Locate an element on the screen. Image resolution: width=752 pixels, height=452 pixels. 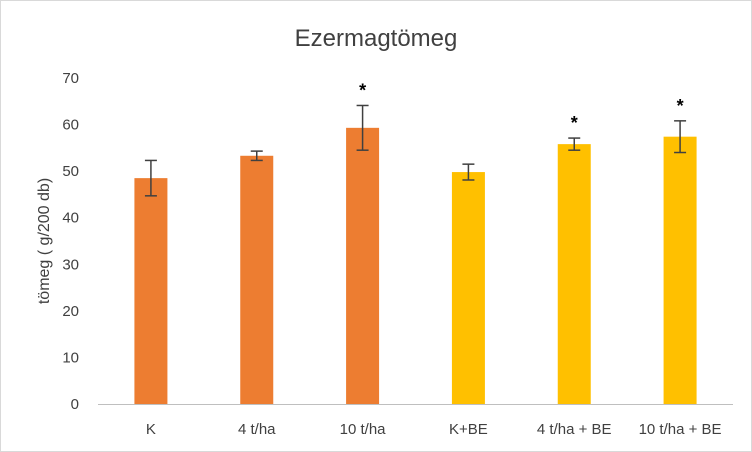
error-bars is located at coordinates (415, 150).